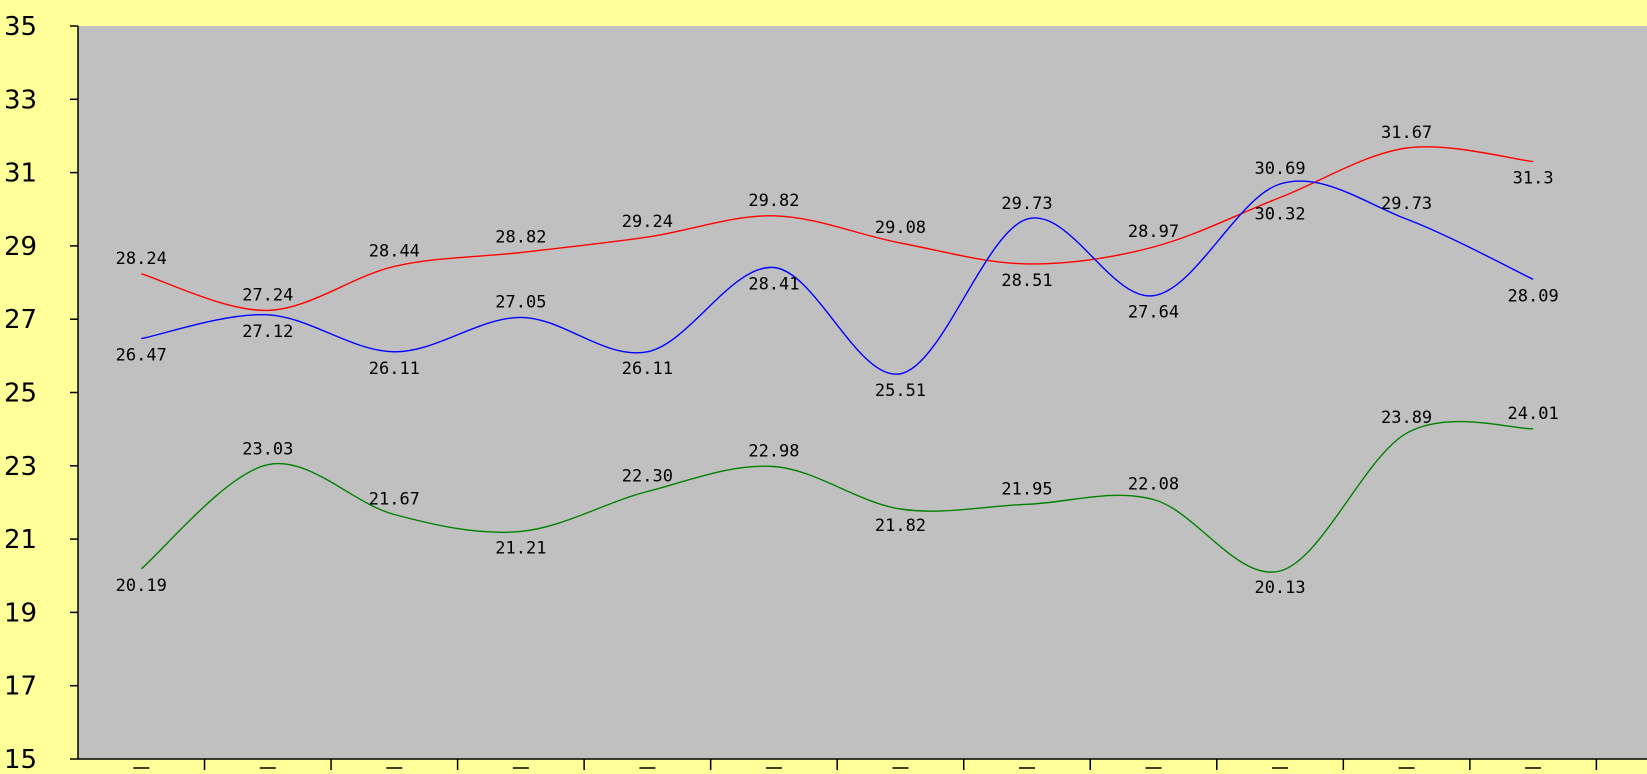 This screenshot has height=774, width=1647. I want to click on y-tick-label: 19, so click(20, 613).